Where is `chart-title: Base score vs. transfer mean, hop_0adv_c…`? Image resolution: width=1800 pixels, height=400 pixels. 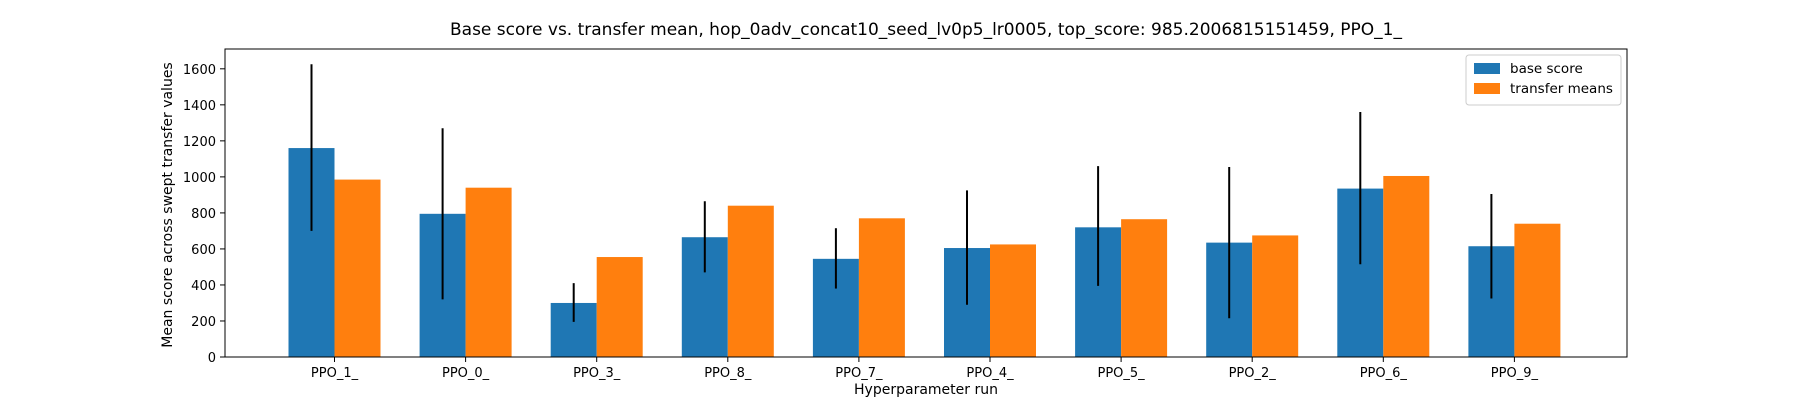 chart-title: Base score vs. transfer mean, hop_0adv_c… is located at coordinates (926, 30).